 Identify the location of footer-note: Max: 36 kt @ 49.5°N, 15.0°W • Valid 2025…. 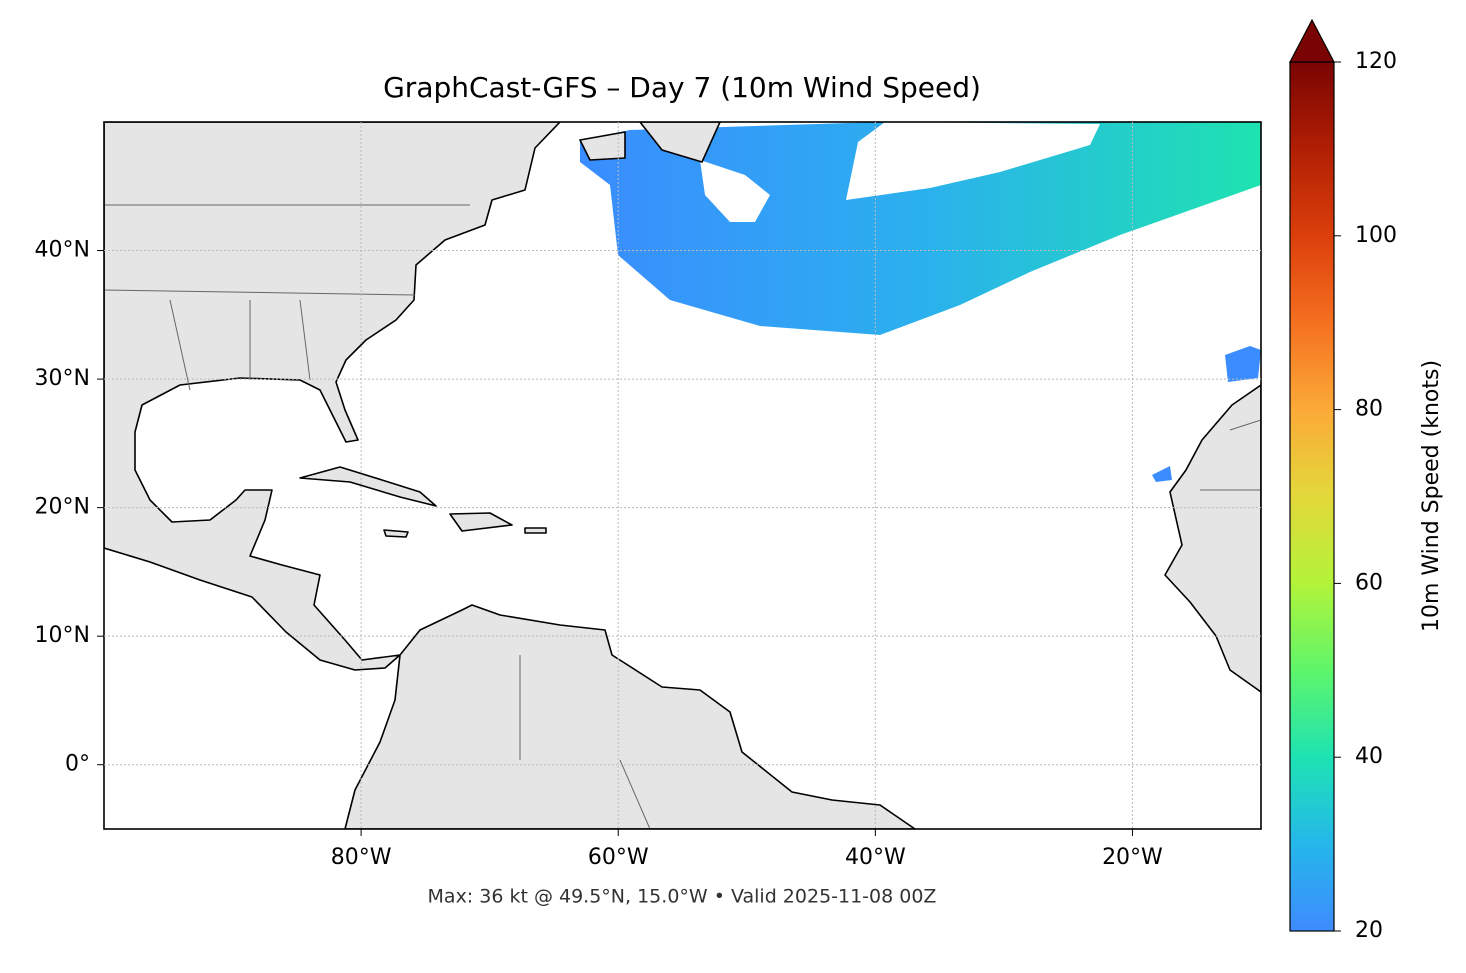
(682, 897).